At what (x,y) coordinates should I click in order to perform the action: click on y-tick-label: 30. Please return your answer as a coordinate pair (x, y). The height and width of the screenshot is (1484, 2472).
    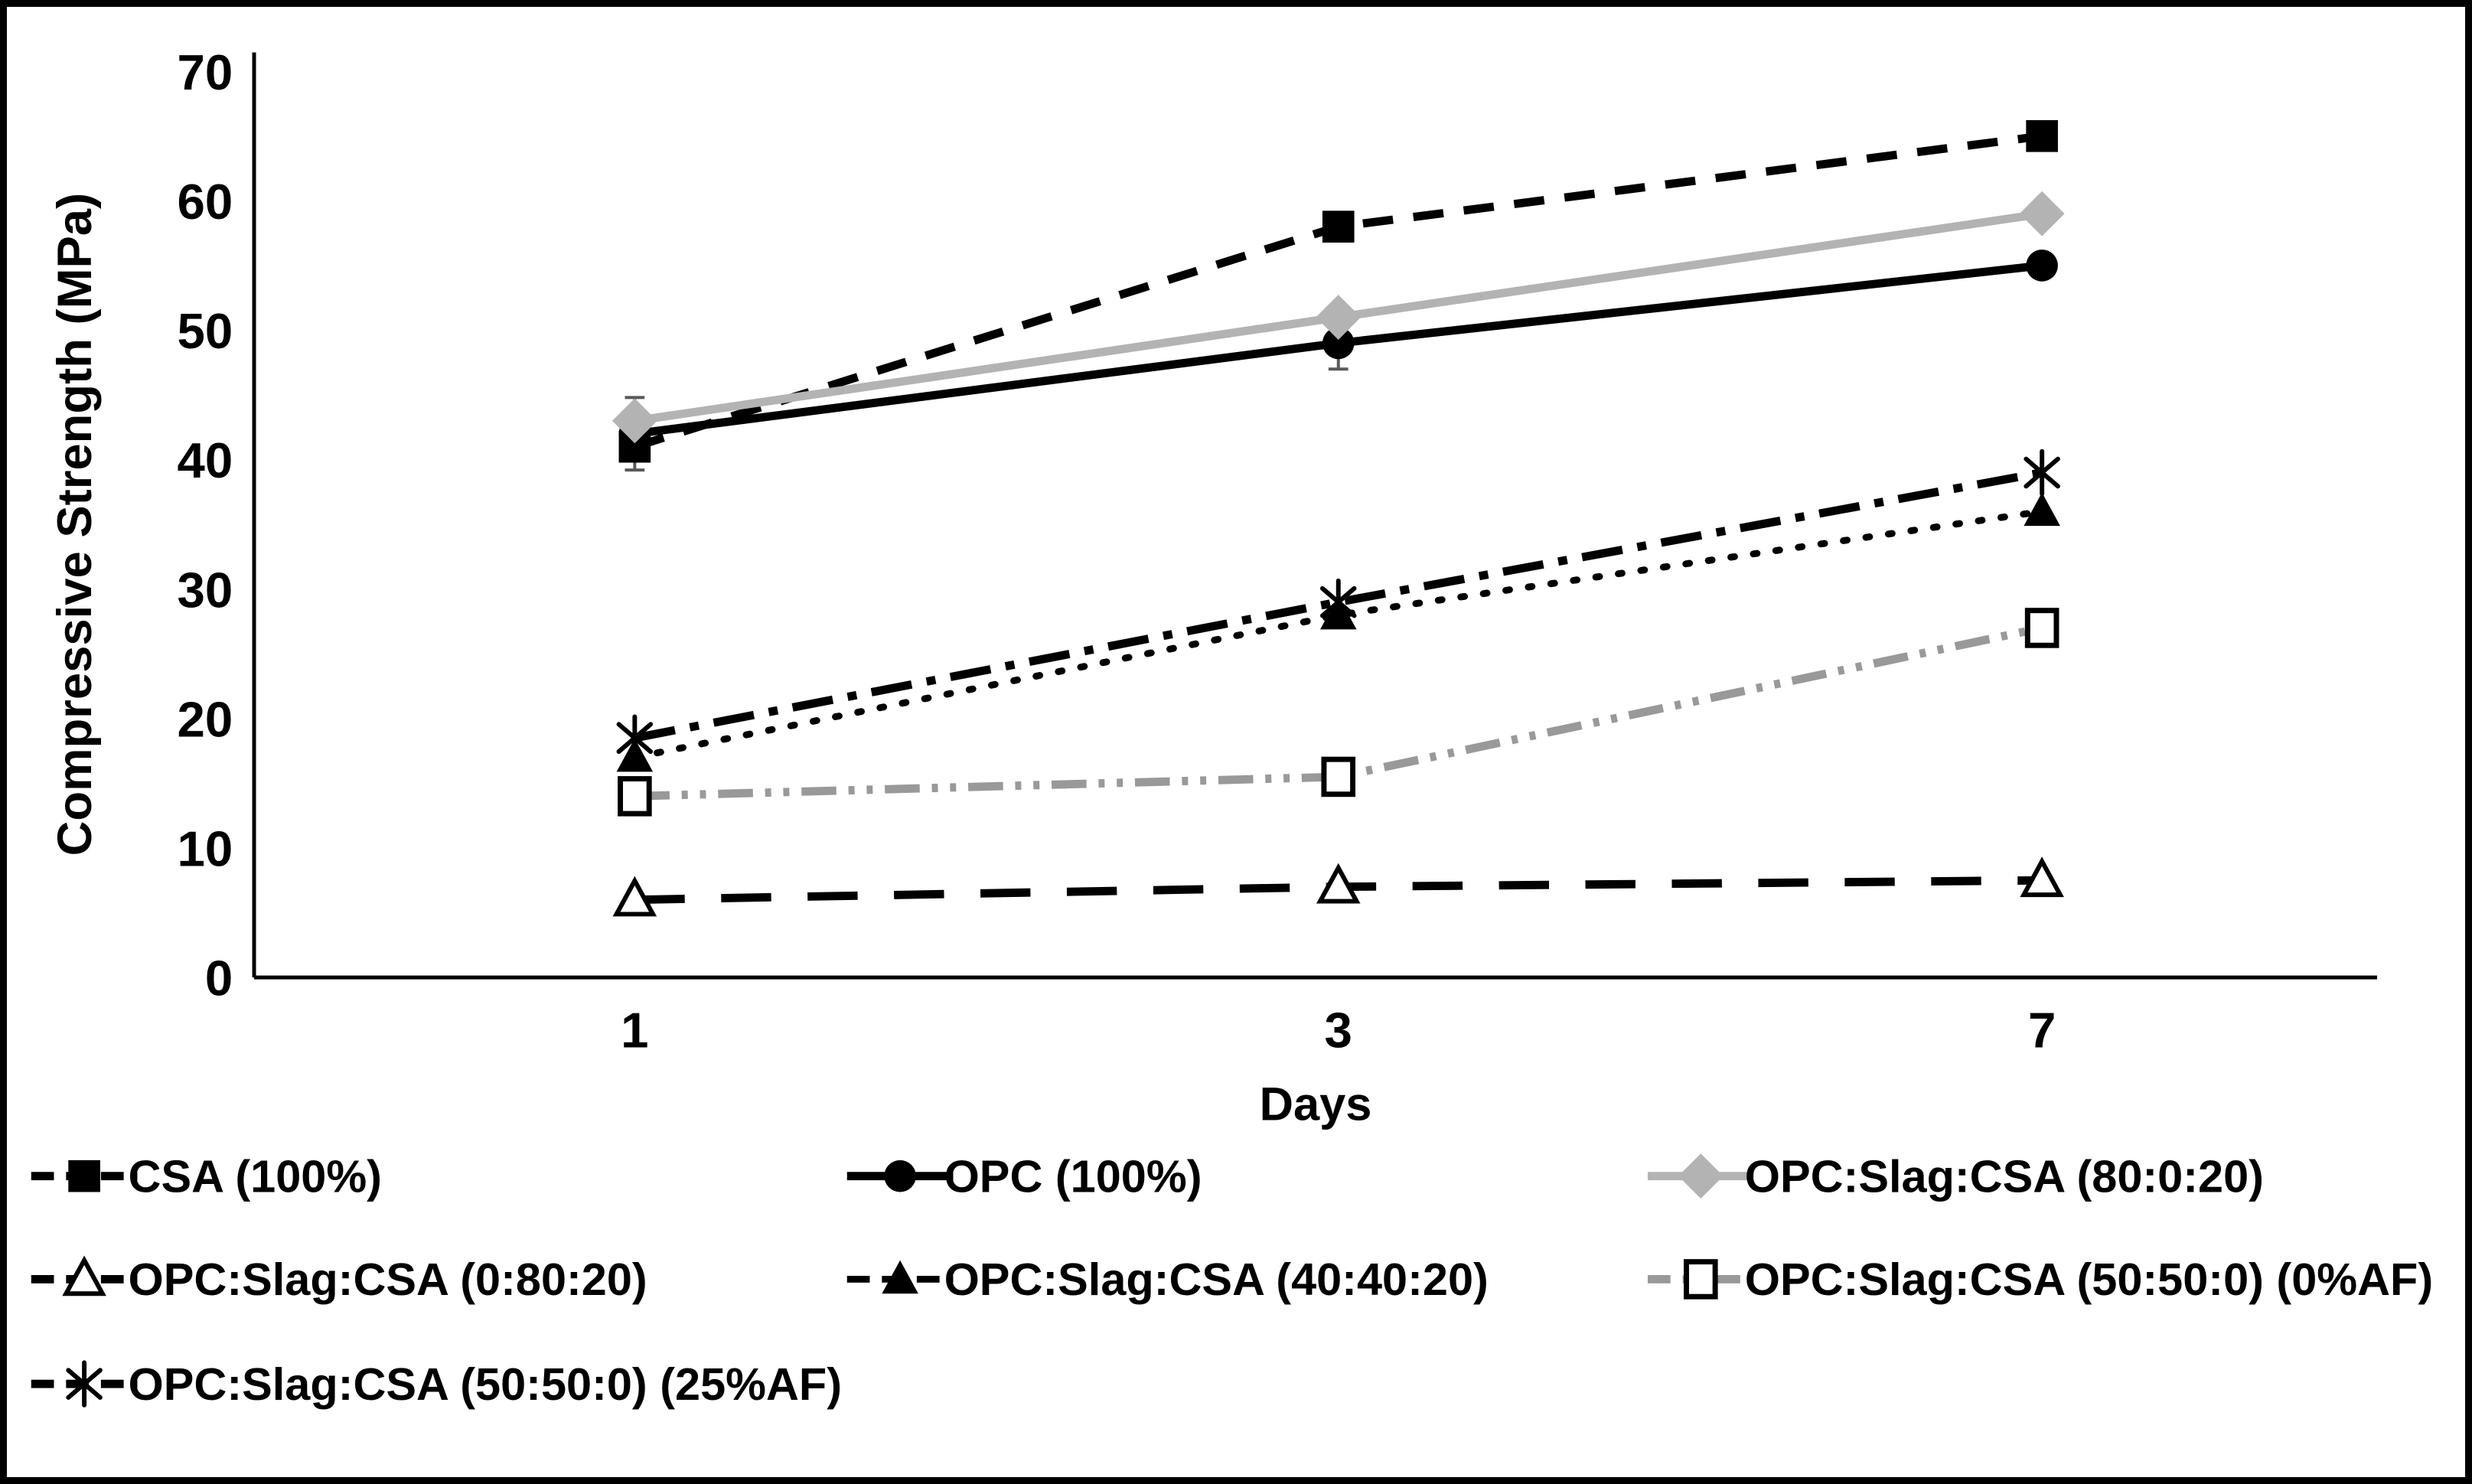
    Looking at the image, I should click on (205, 590).